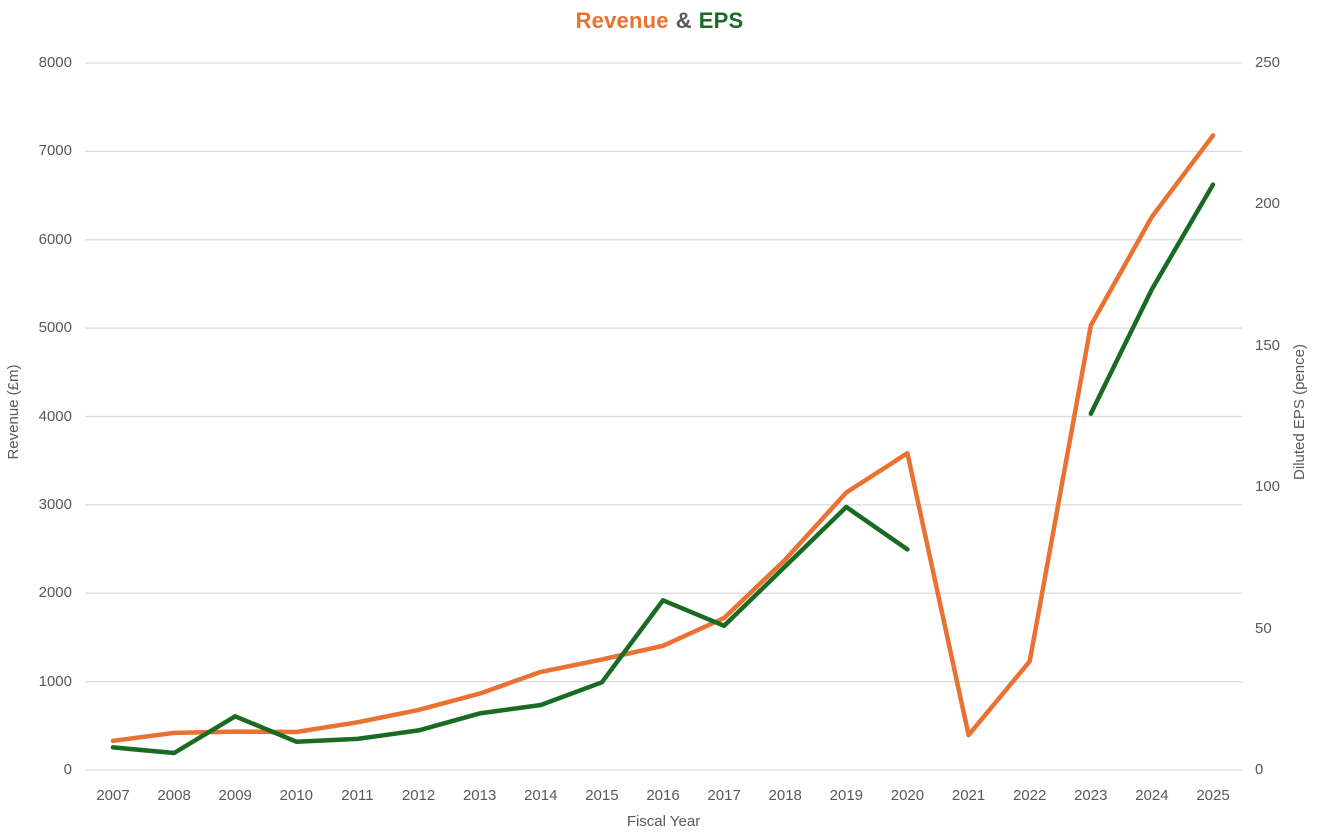 This screenshot has height=840, width=1319. Describe the element at coordinates (1299, 412) in the screenshot. I see `right-y-axis-title: Diluted EPS (pence)` at that location.